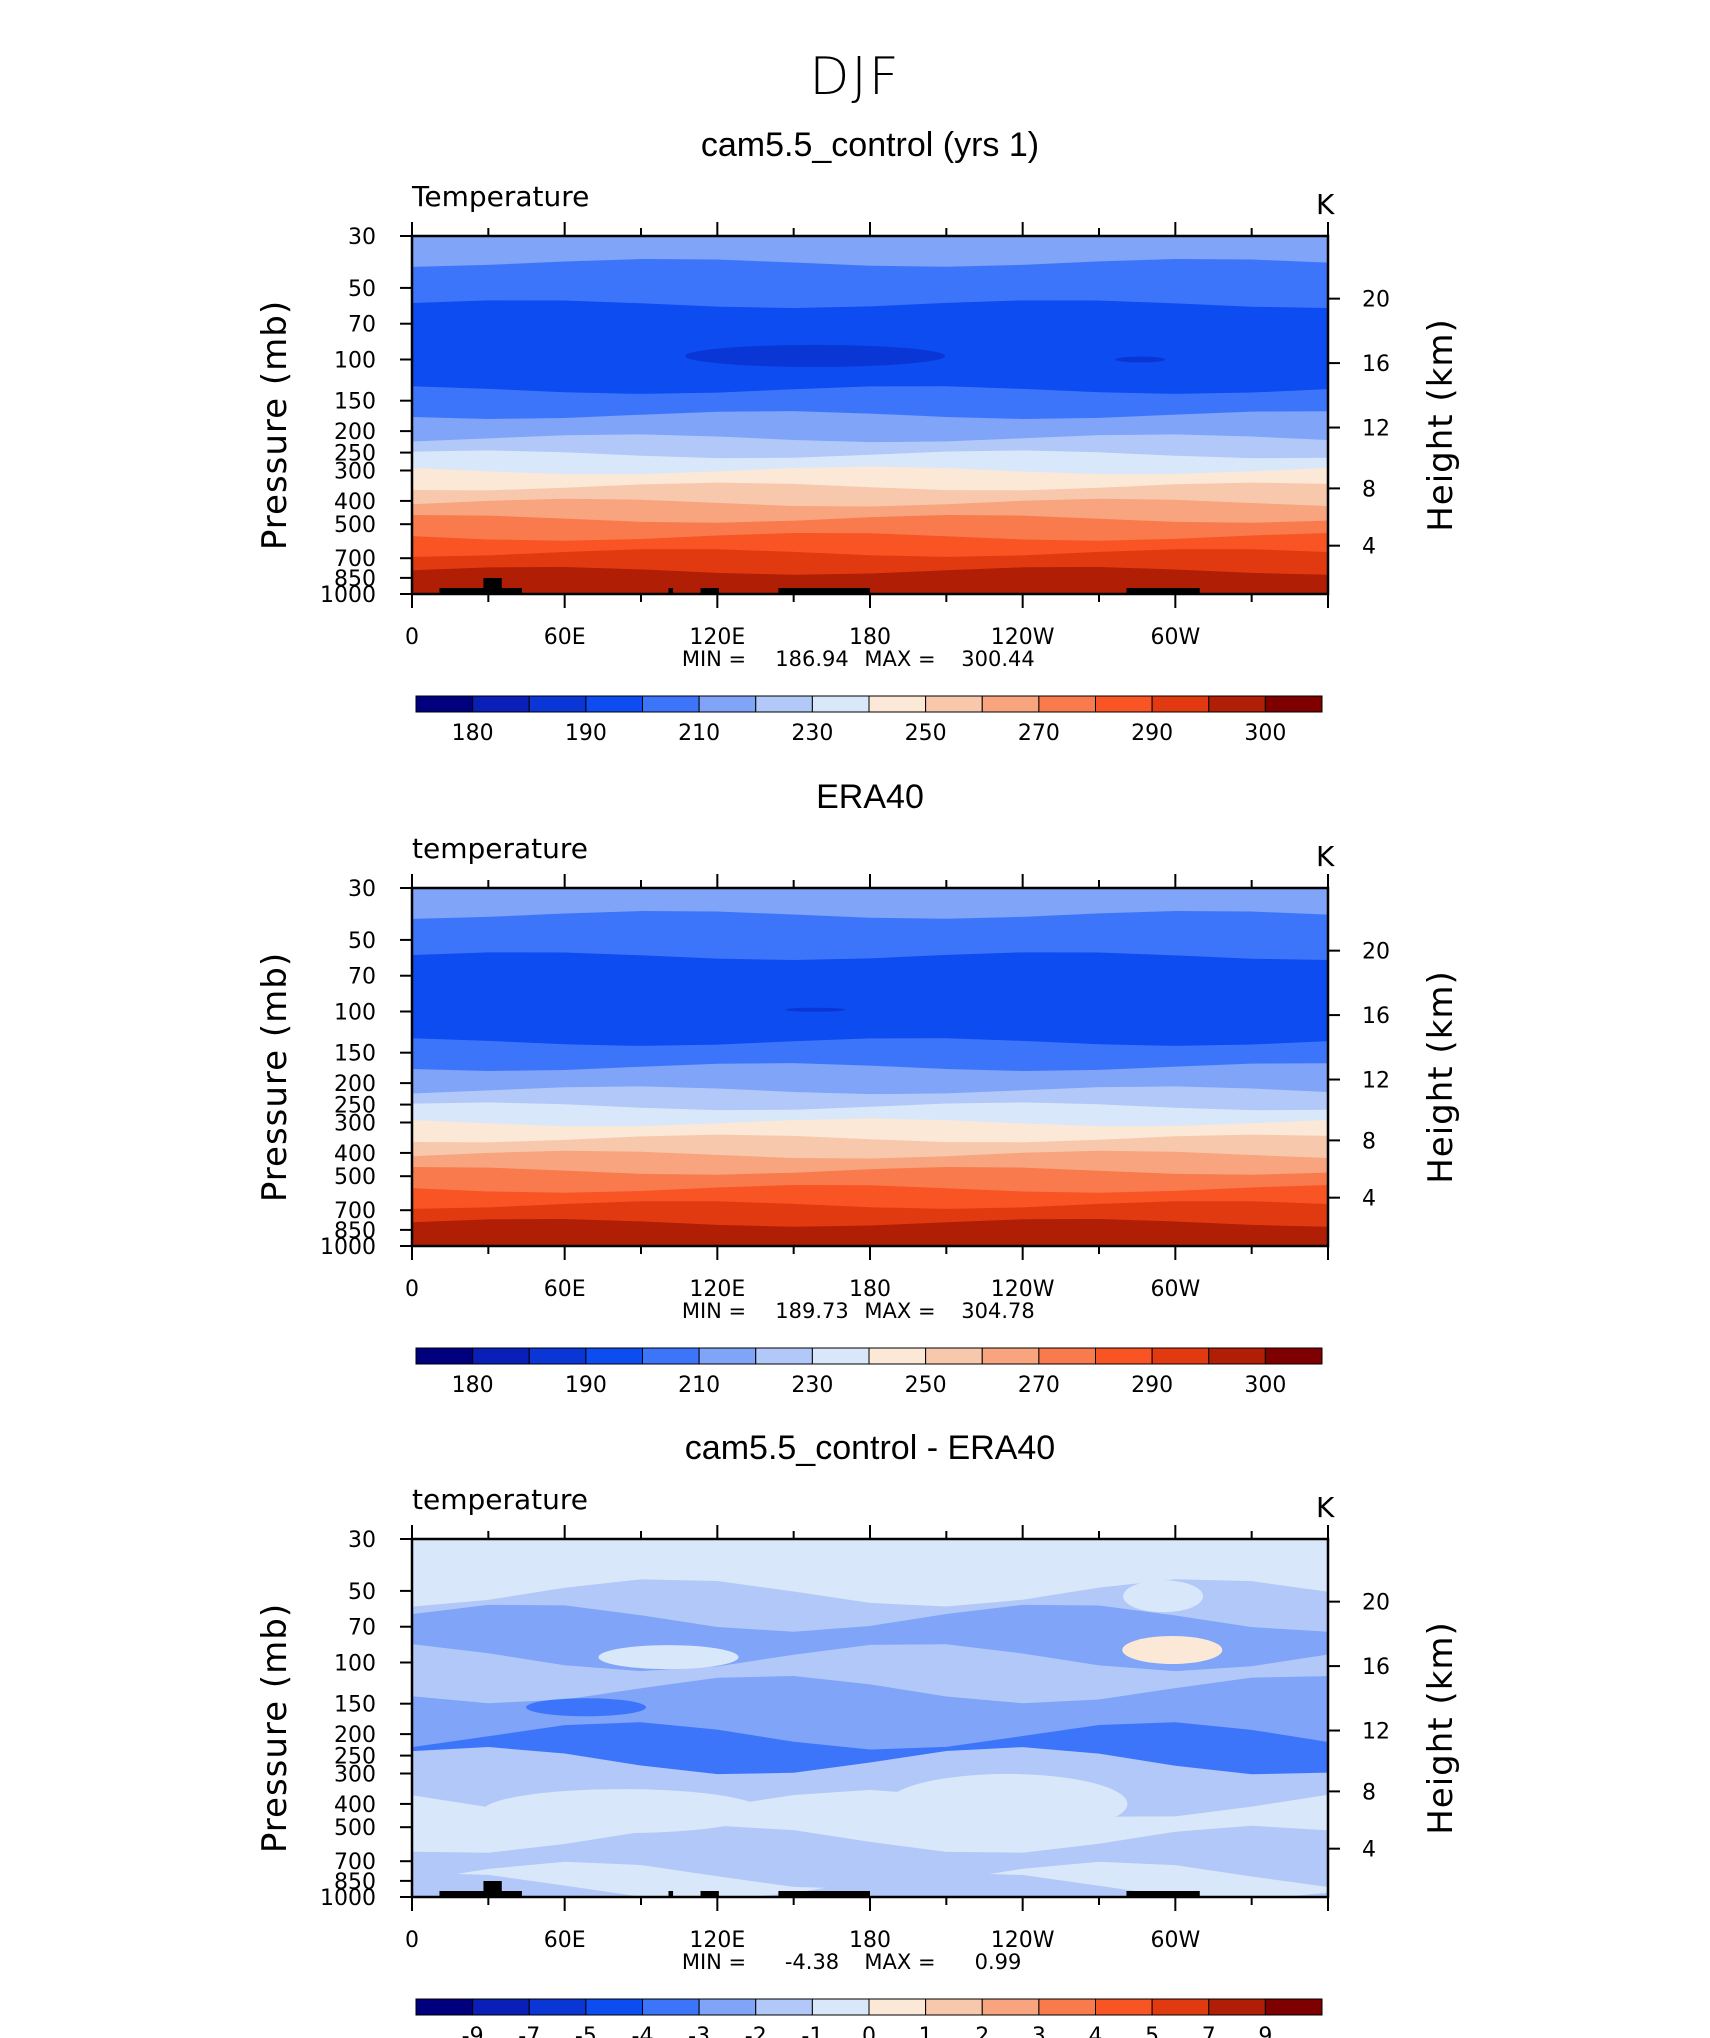 The width and height of the screenshot is (1710, 2038). I want to click on y-tick-label: 100, so click(355, 361).